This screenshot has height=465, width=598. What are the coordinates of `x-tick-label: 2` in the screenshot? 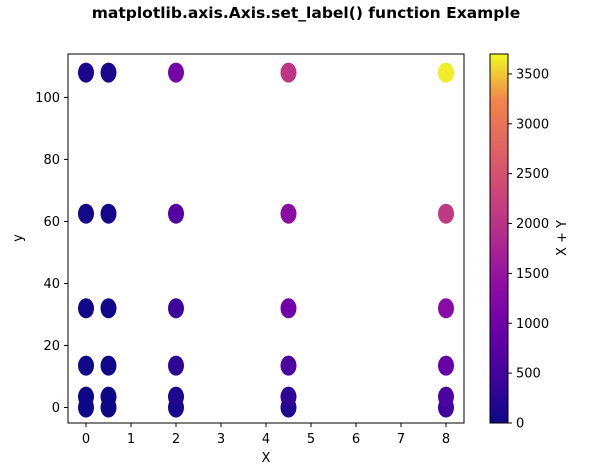 It's located at (176, 439).